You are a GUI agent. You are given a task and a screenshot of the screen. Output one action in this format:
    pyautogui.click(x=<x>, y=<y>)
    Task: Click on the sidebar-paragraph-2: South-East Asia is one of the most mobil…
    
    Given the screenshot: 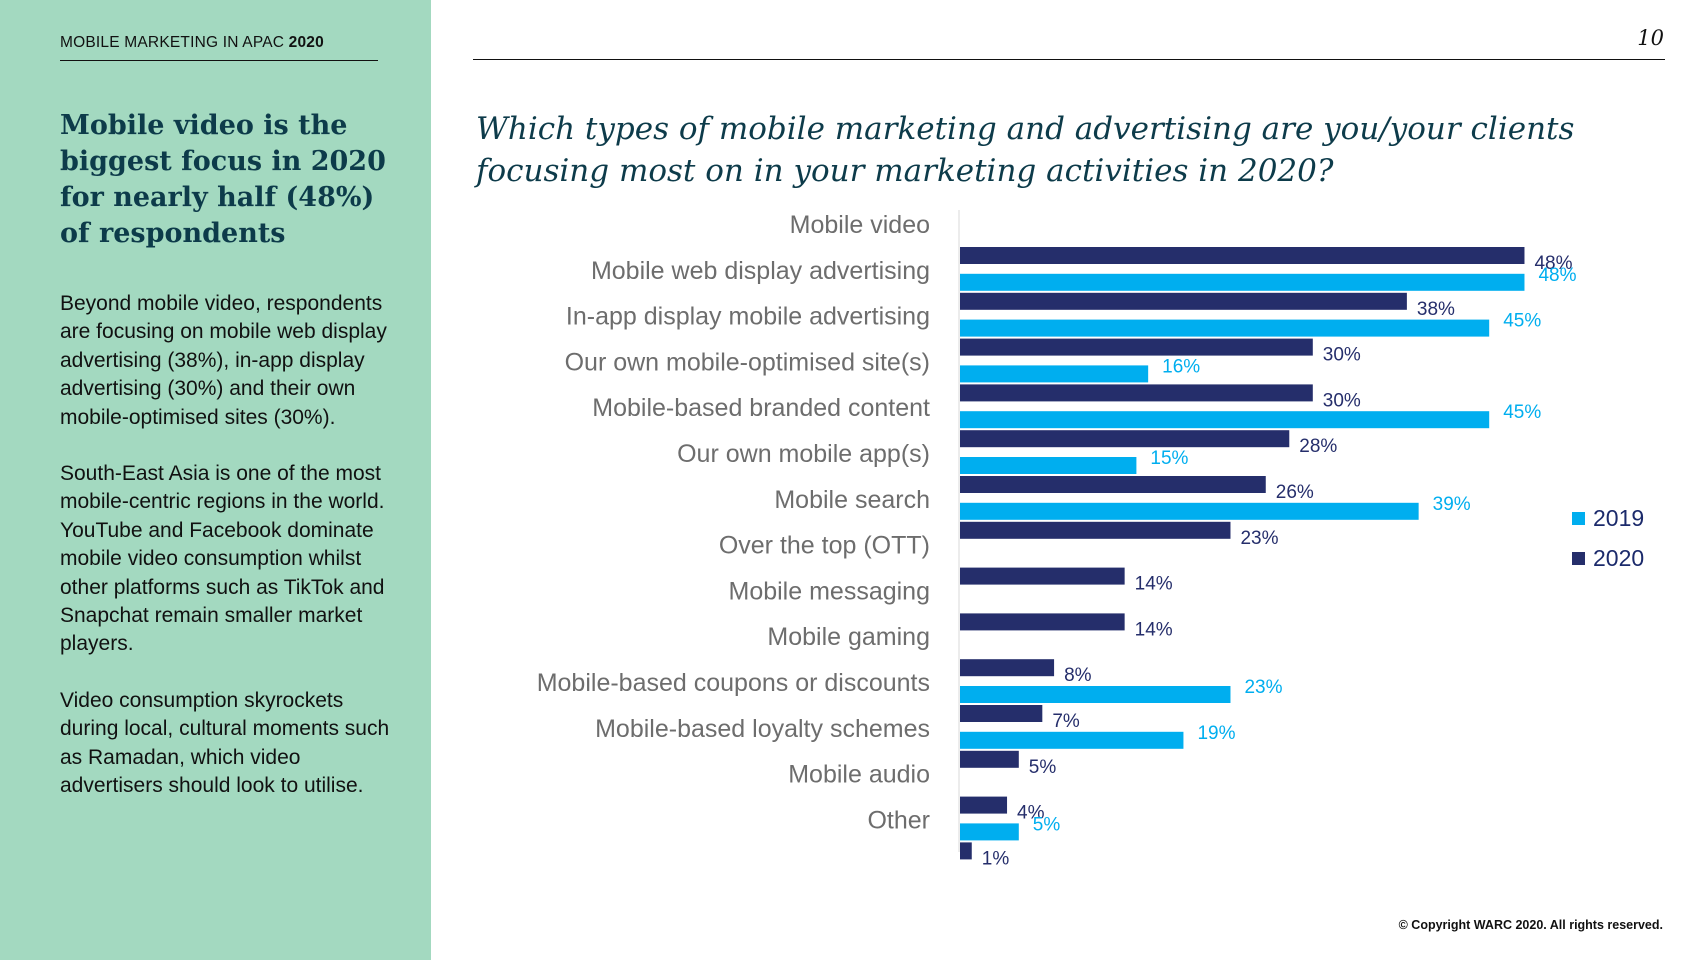 What is the action you would take?
    pyautogui.click(x=222, y=559)
    